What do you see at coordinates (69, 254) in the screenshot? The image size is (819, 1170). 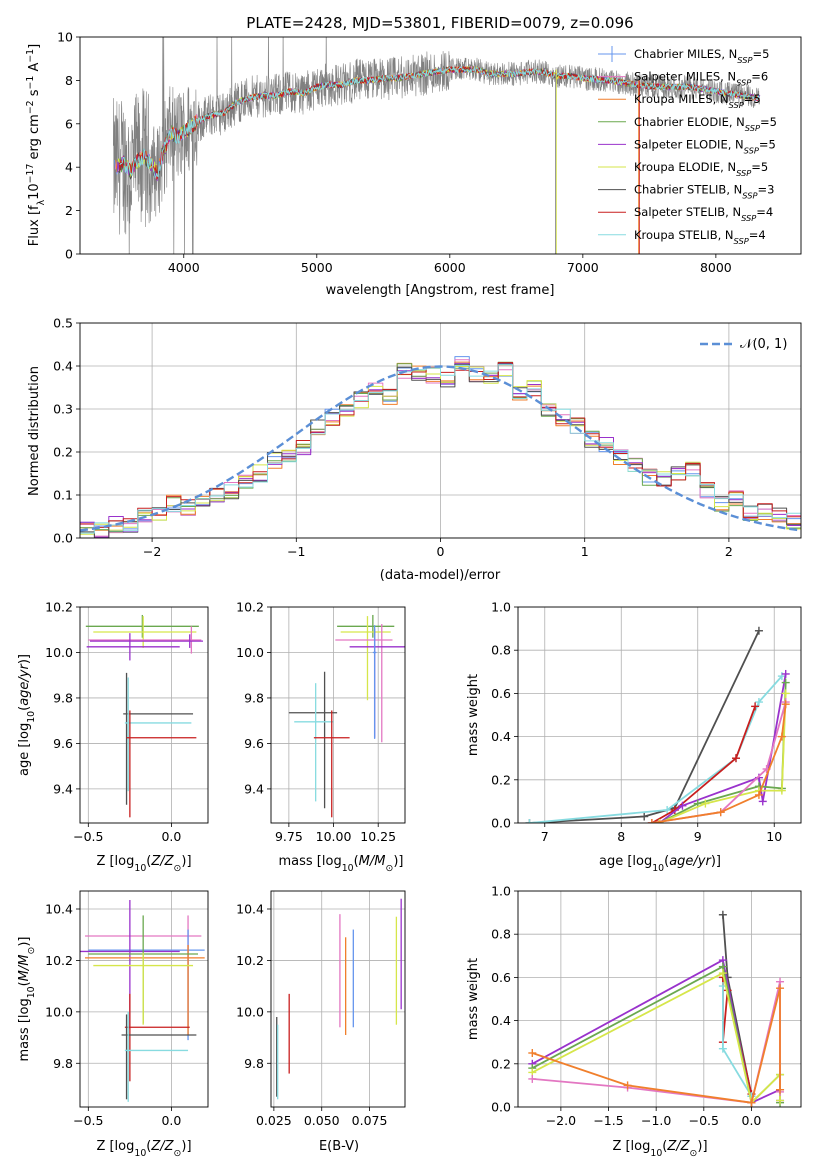 I see `y-tick-label: 0` at bounding box center [69, 254].